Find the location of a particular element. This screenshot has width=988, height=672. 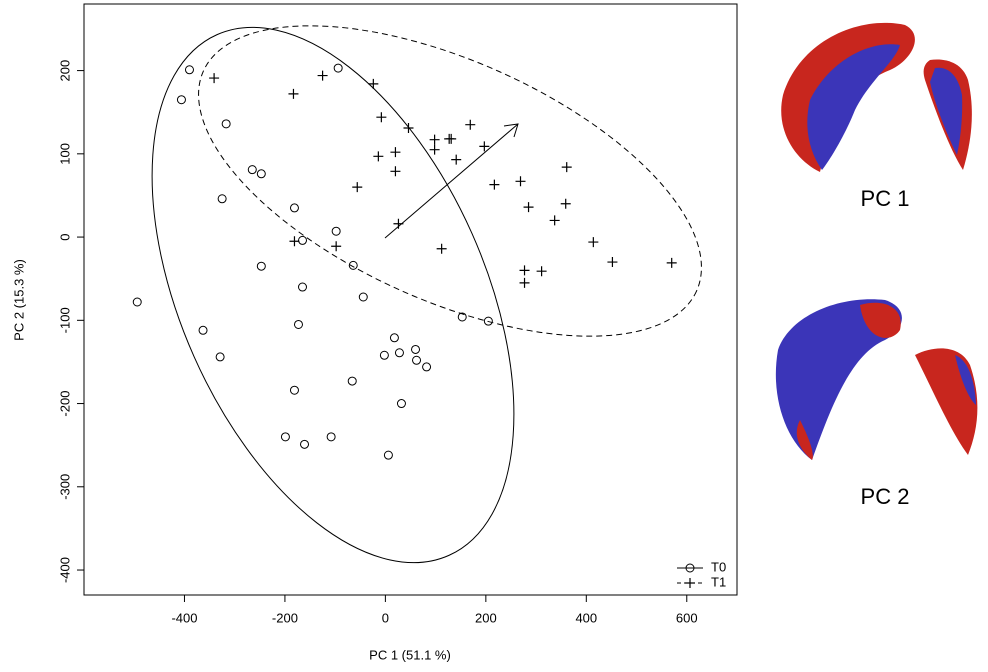

arrow is located at coordinates (451, 181).